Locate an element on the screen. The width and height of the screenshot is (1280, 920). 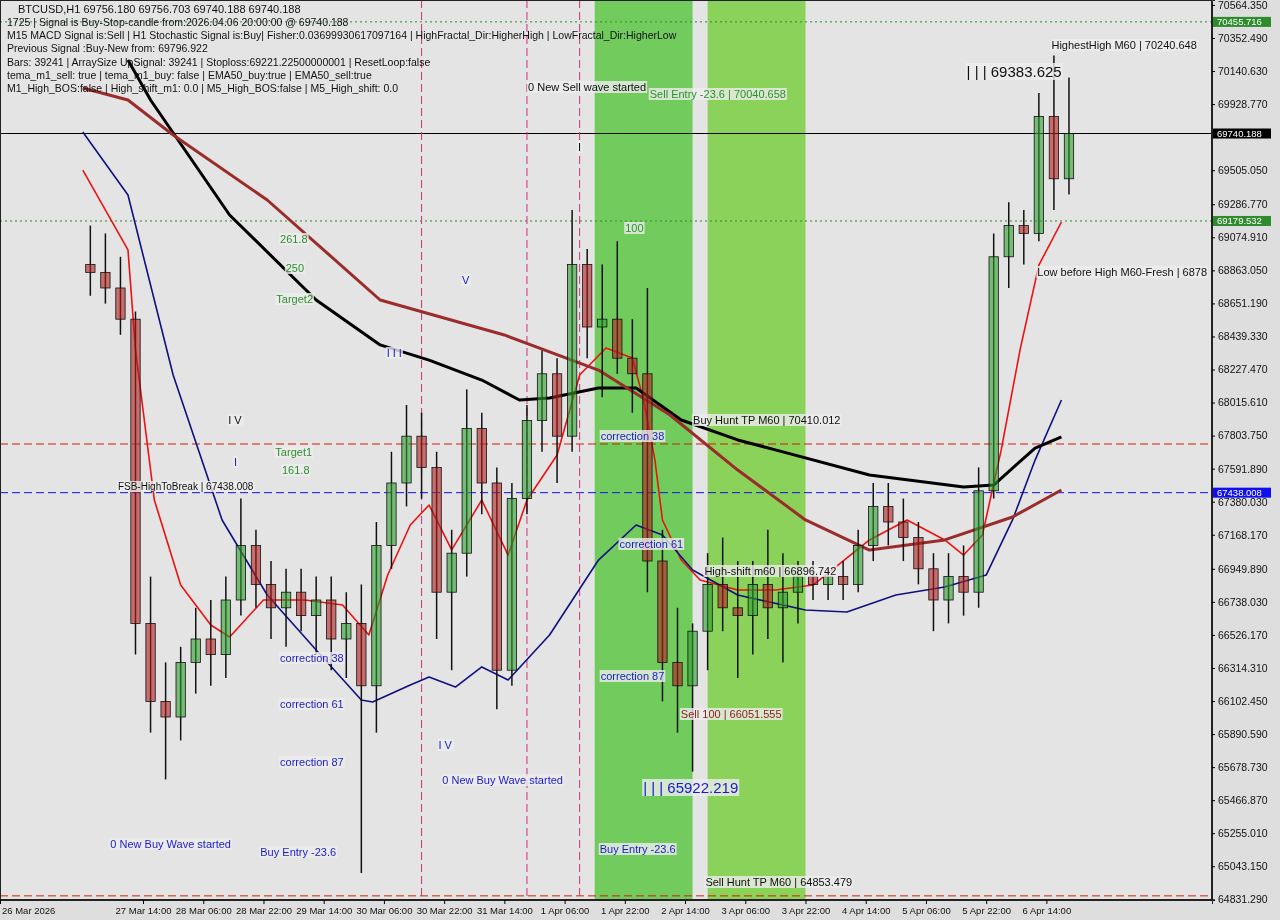
x-tick-label: 26 Mar 2026 is located at coordinates (29, 910).